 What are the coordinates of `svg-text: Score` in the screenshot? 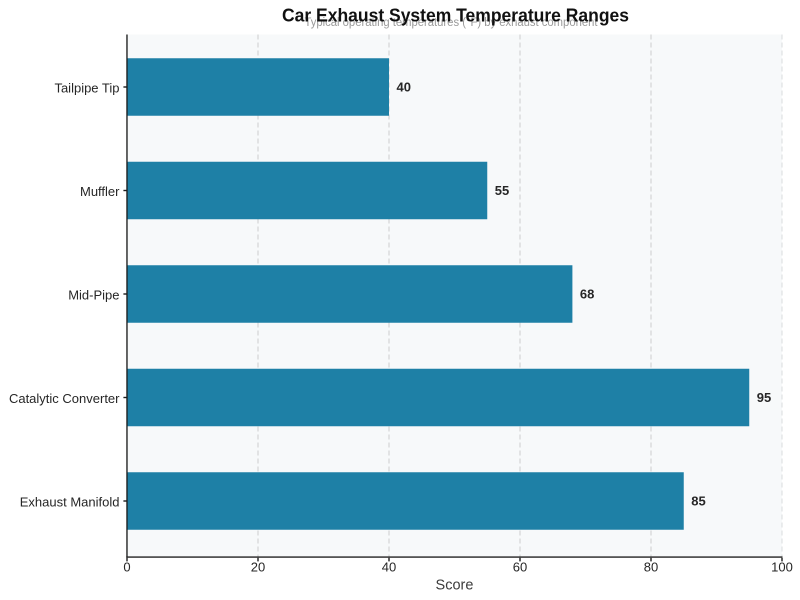 It's located at (455, 586).